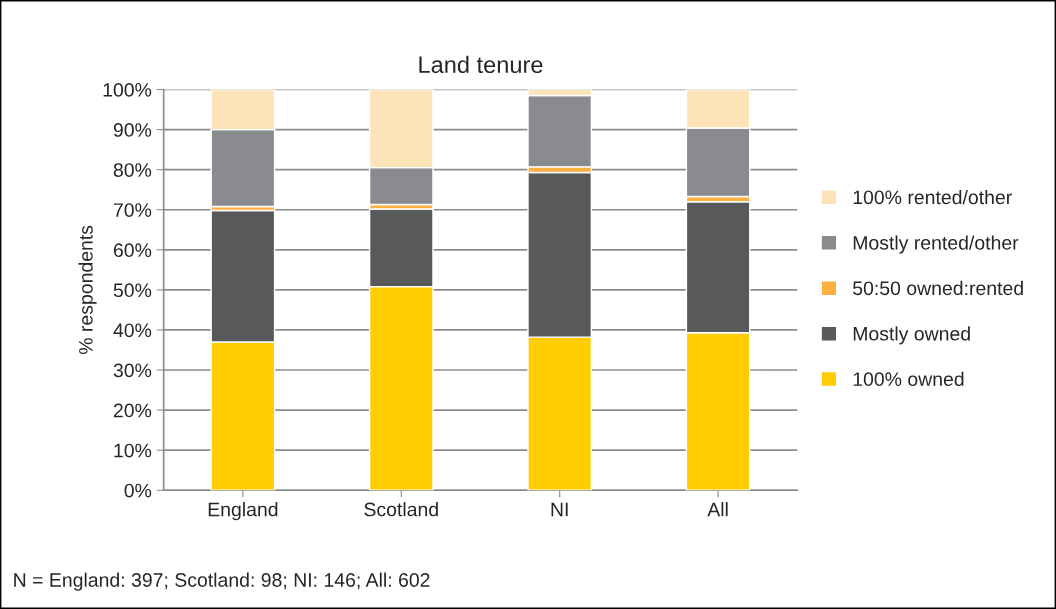  Describe the element at coordinates (127, 89) in the screenshot. I see `y-tick-label: 100%` at that location.